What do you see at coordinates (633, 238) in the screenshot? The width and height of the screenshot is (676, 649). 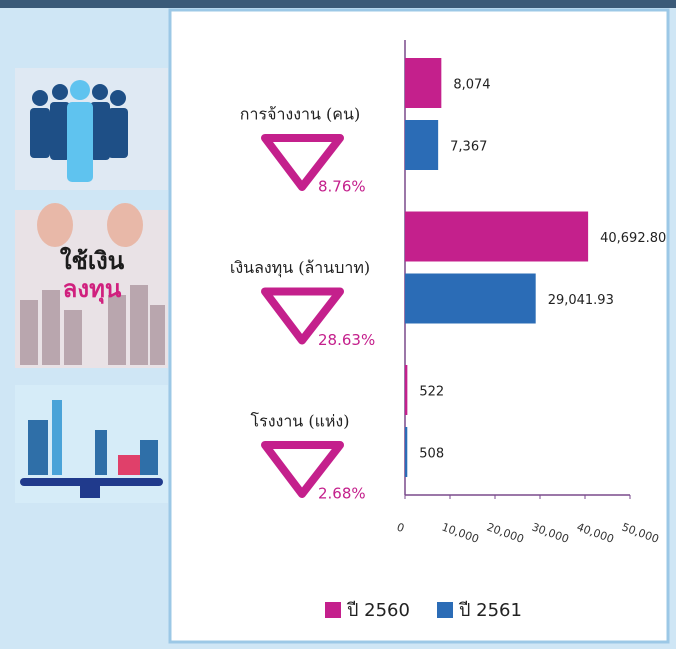 I see `value-label: 40,692.80` at bounding box center [633, 238].